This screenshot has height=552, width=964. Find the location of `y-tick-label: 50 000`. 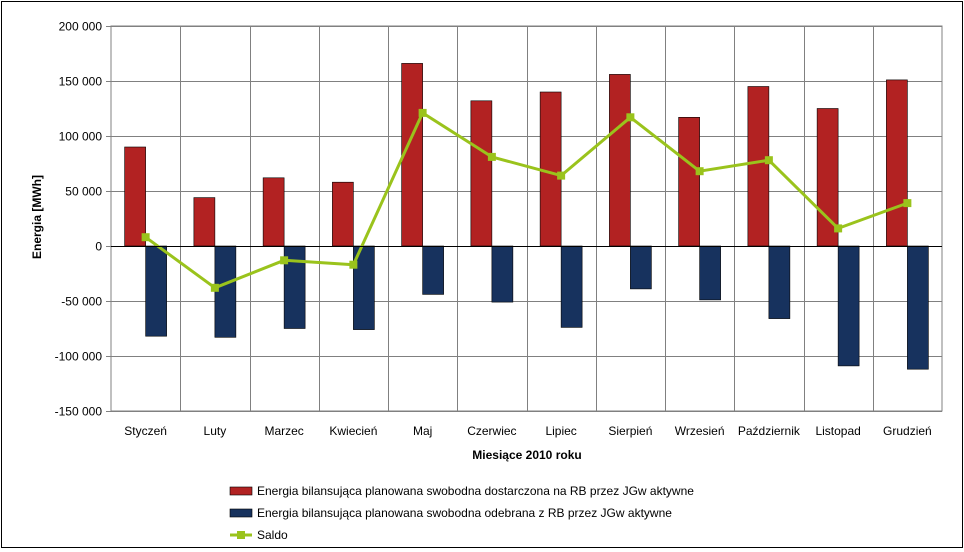

y-tick-label: 50 000 is located at coordinates (83, 192).